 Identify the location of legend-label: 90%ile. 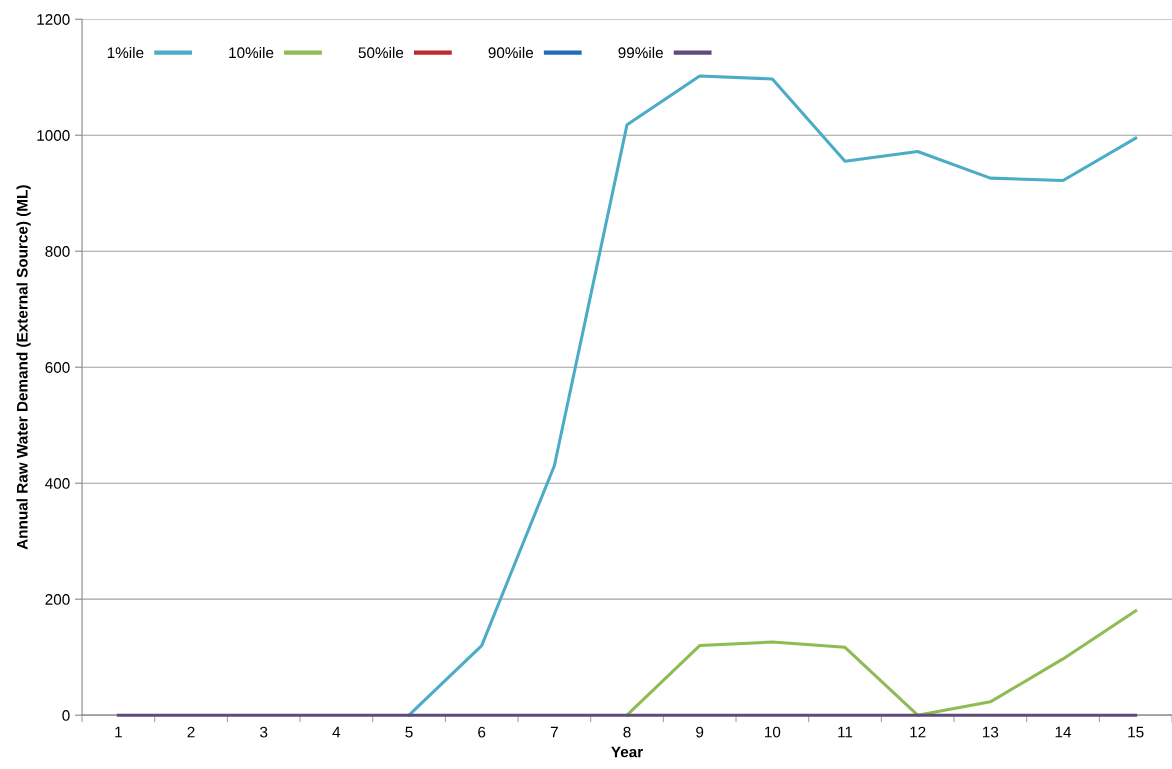
(511, 52).